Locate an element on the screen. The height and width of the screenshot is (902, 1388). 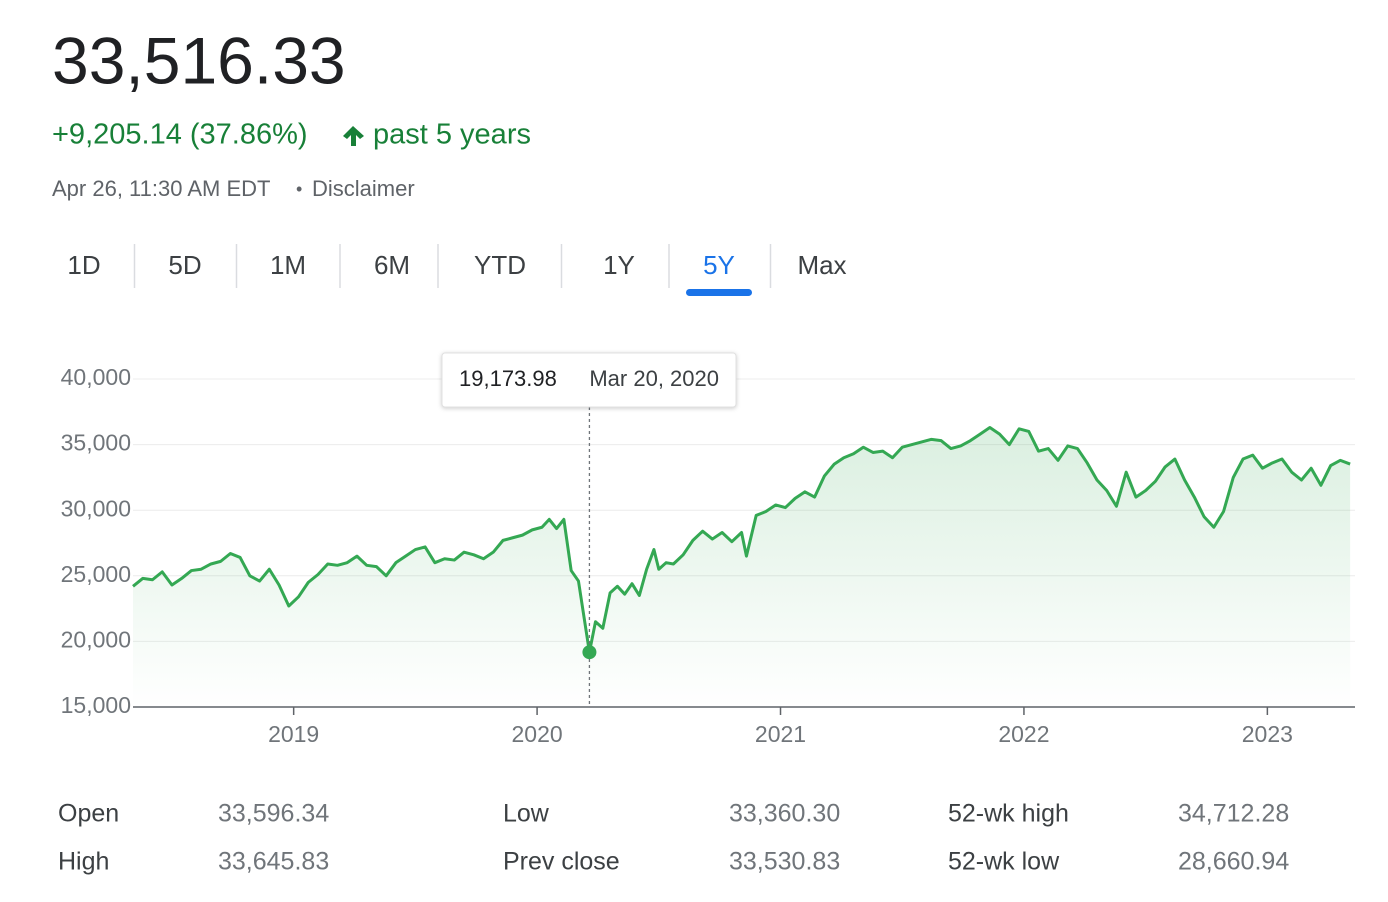
stat-value: 33,360.30 is located at coordinates (784, 814).